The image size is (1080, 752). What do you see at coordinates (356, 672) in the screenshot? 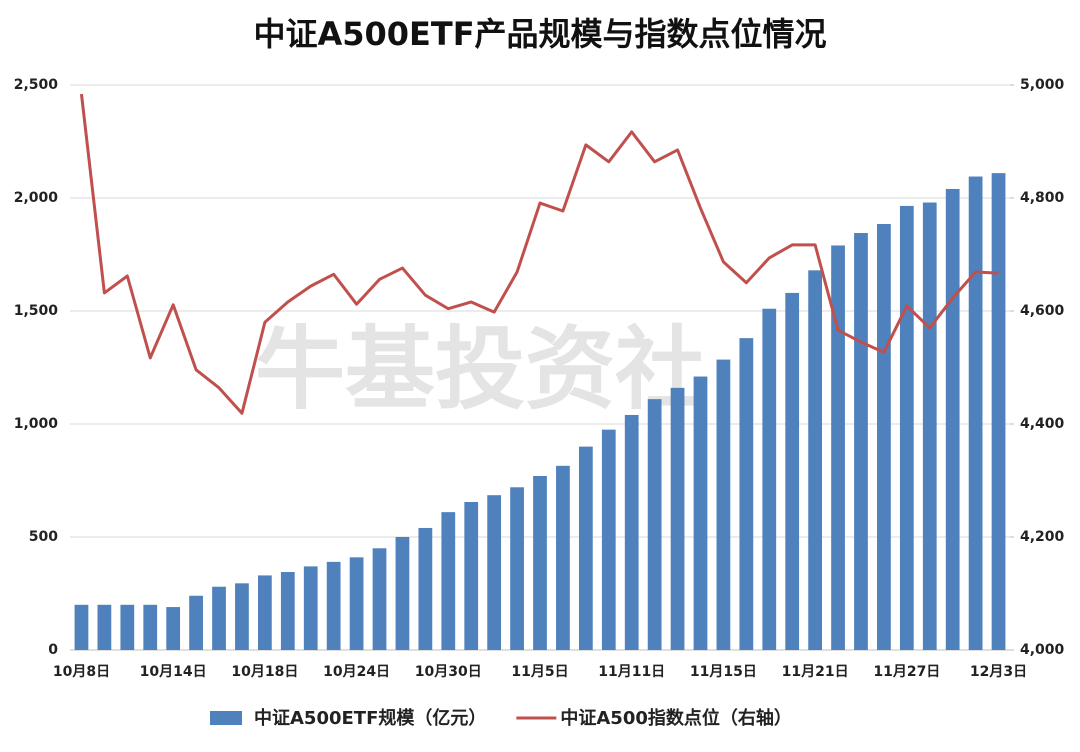
I see `x-tick-label: 10月24日` at bounding box center [356, 672].